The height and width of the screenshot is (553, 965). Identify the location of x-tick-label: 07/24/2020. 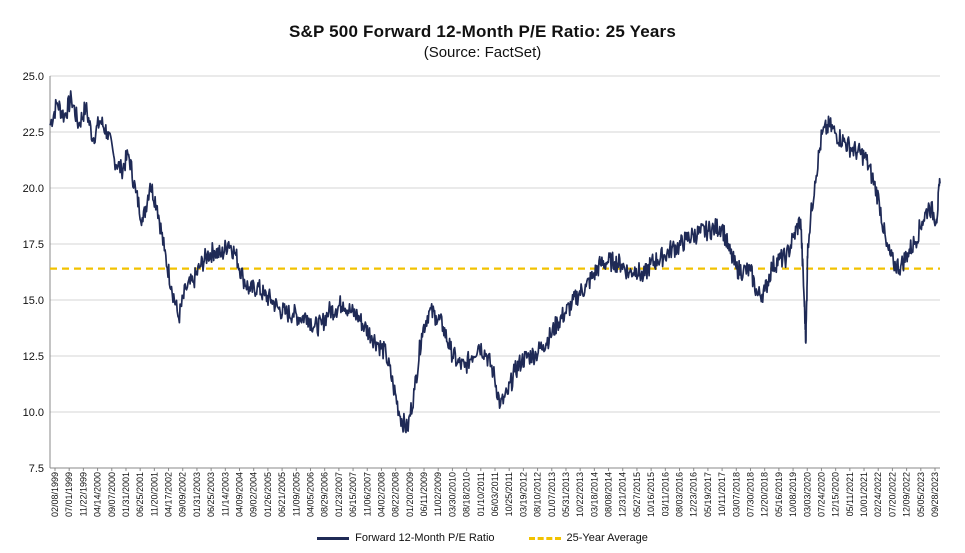
(821, 494).